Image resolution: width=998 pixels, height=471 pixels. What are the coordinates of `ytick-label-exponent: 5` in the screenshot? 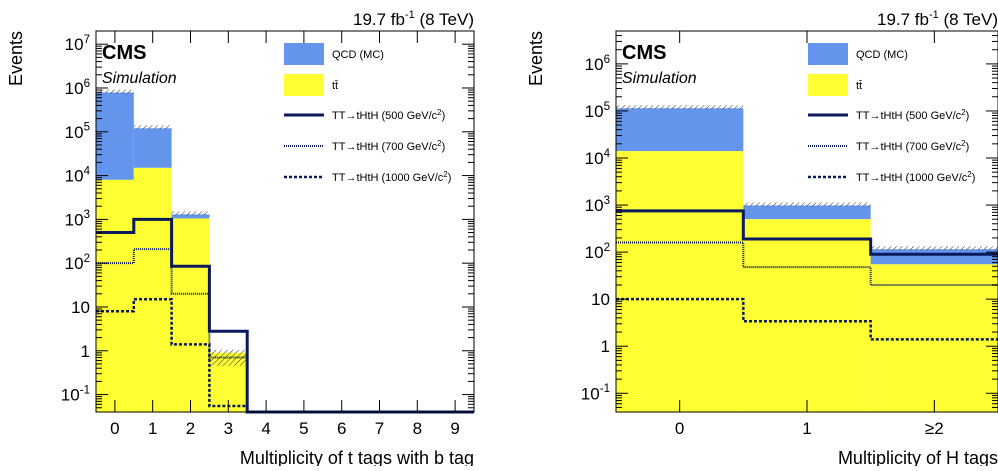 It's located at (607, 107).